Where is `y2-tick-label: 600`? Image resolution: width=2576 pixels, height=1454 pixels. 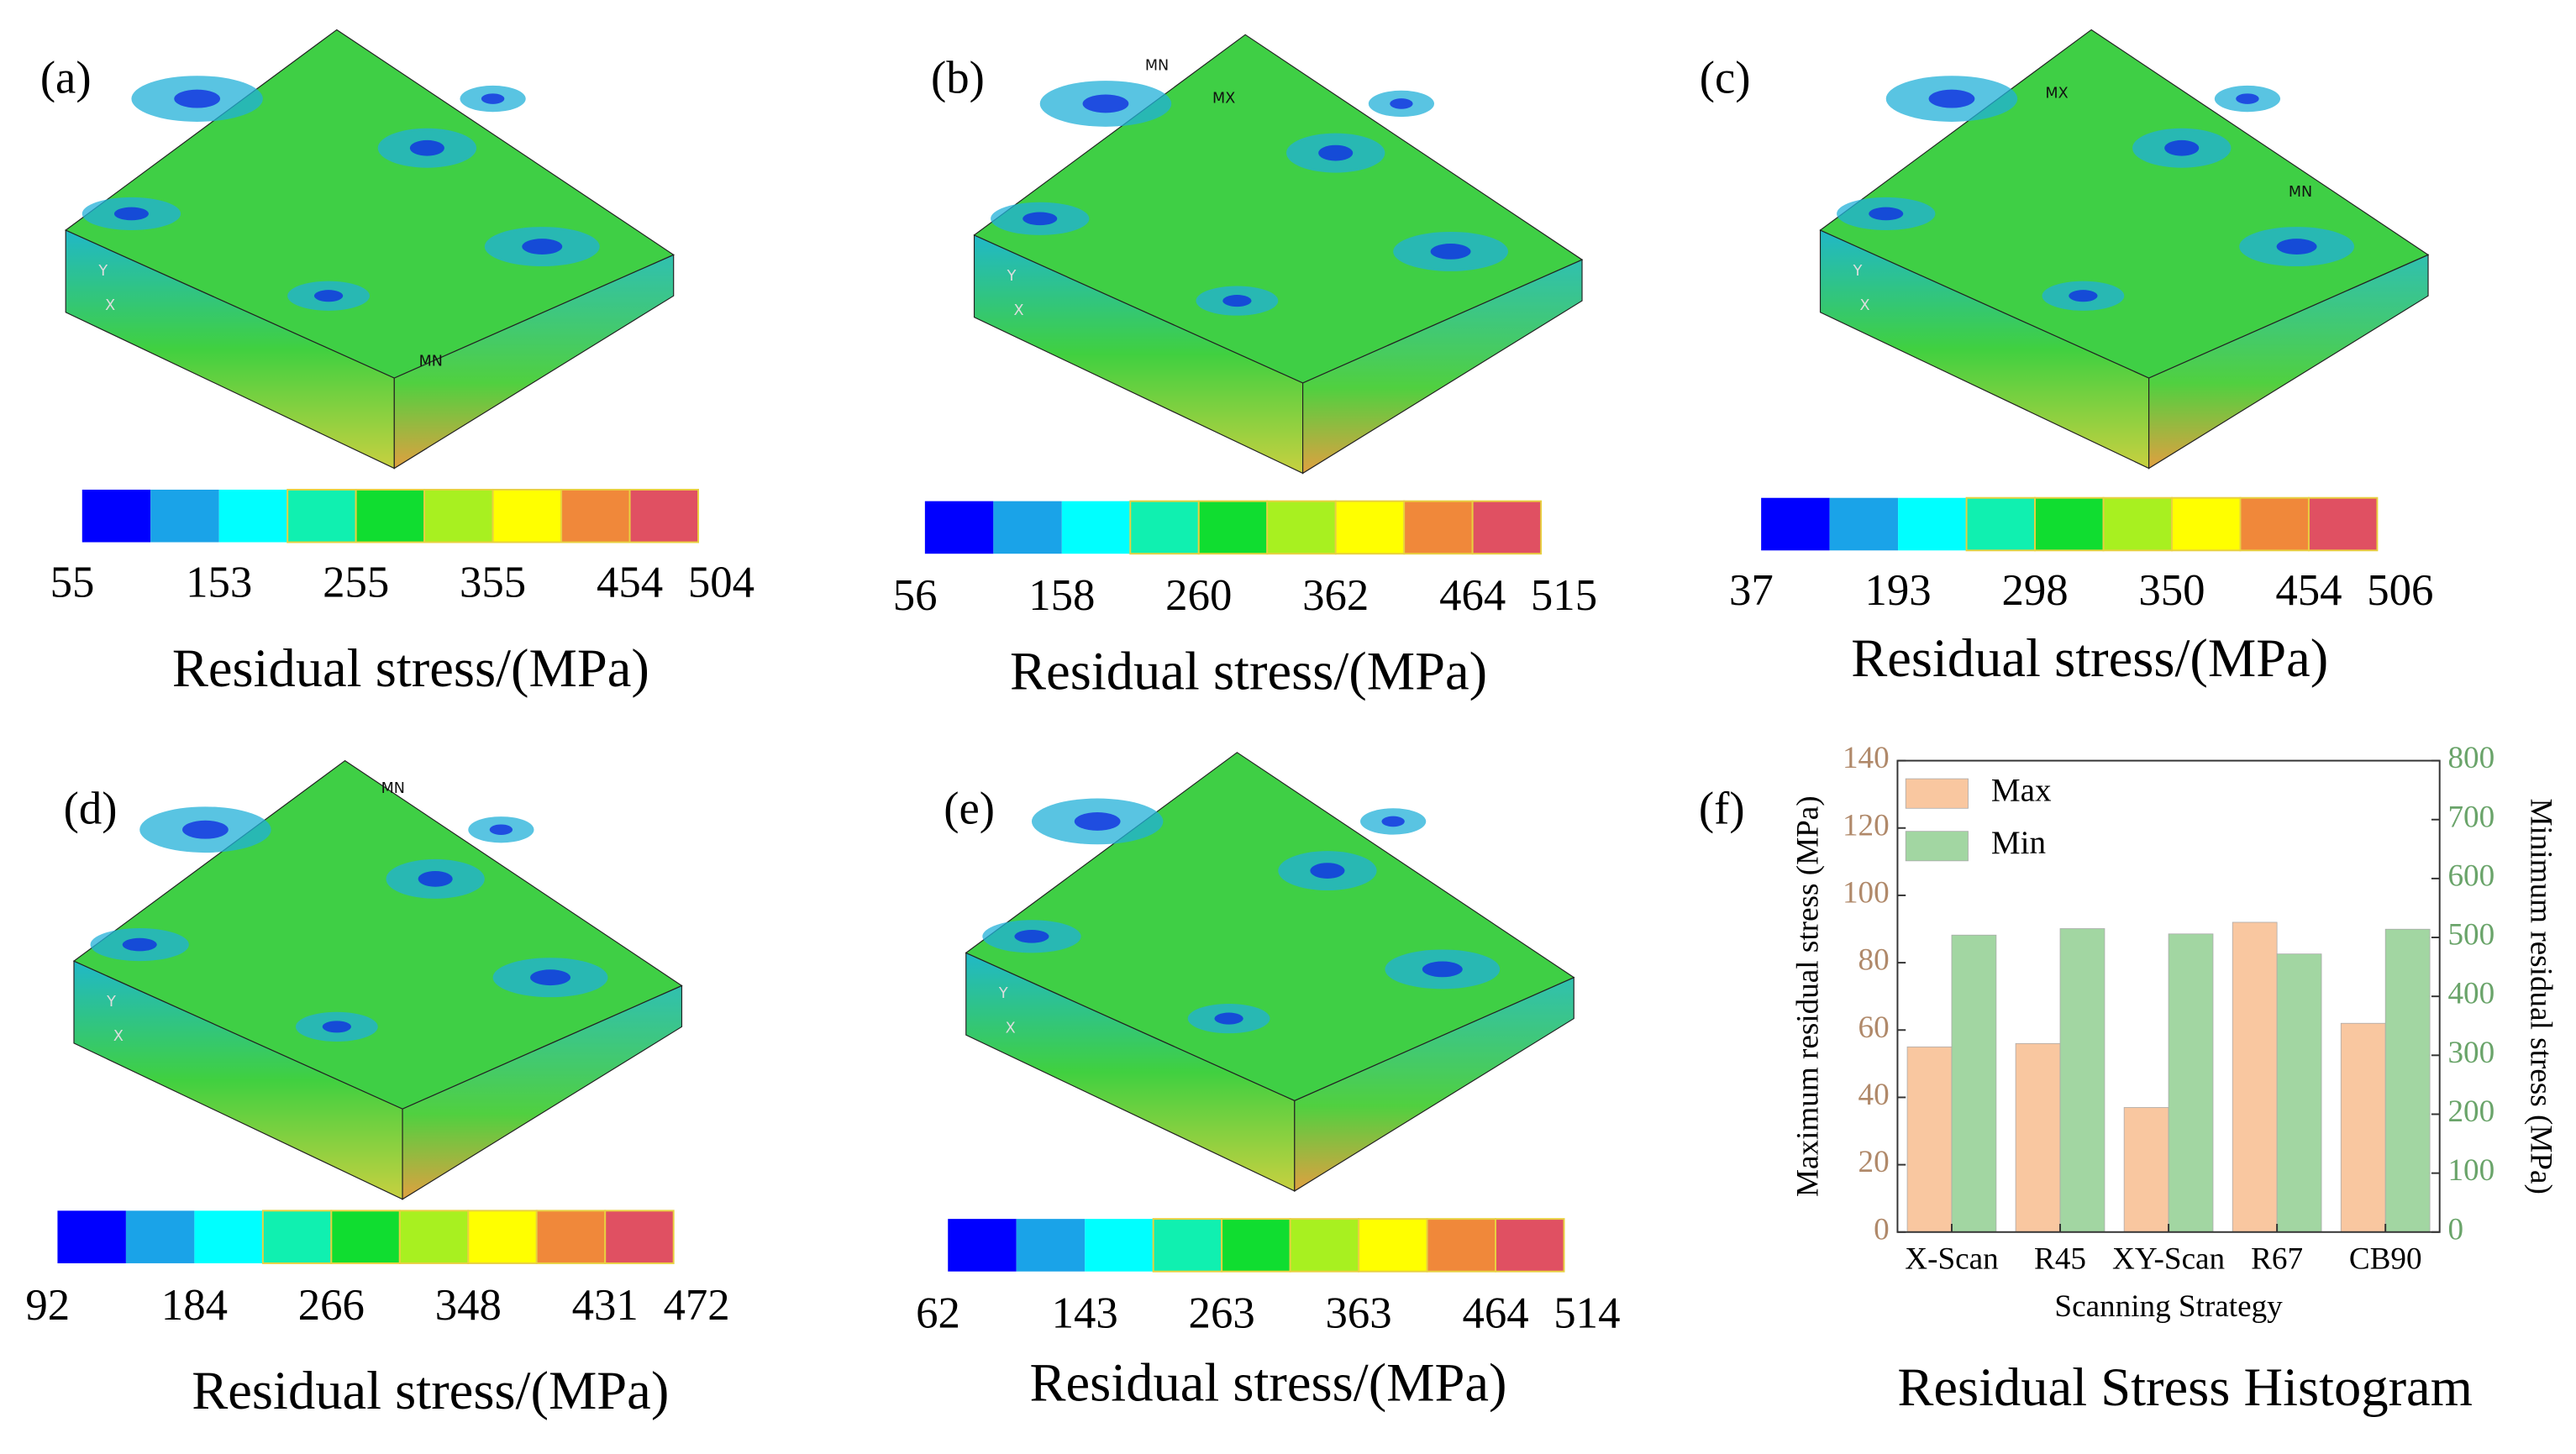 y2-tick-label: 600 is located at coordinates (2471, 875).